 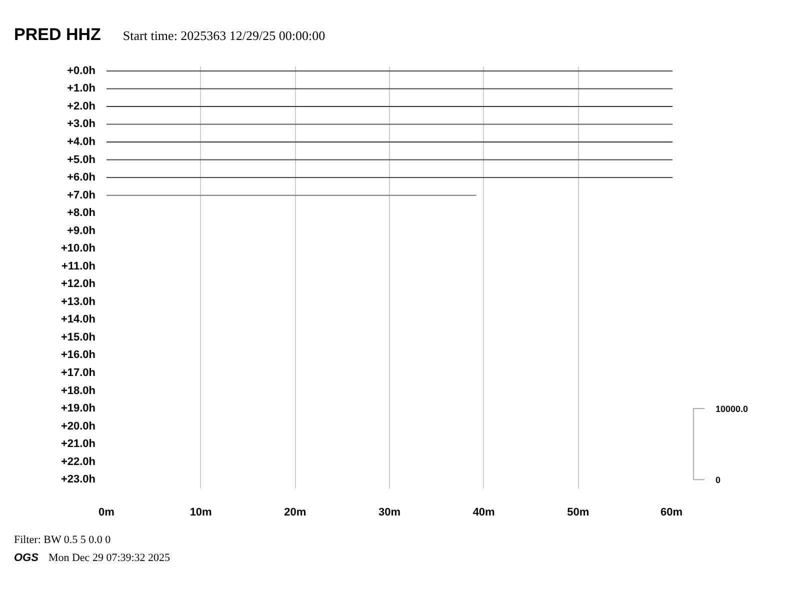 I want to click on y-tick-label: +15.0h, so click(x=78, y=337).